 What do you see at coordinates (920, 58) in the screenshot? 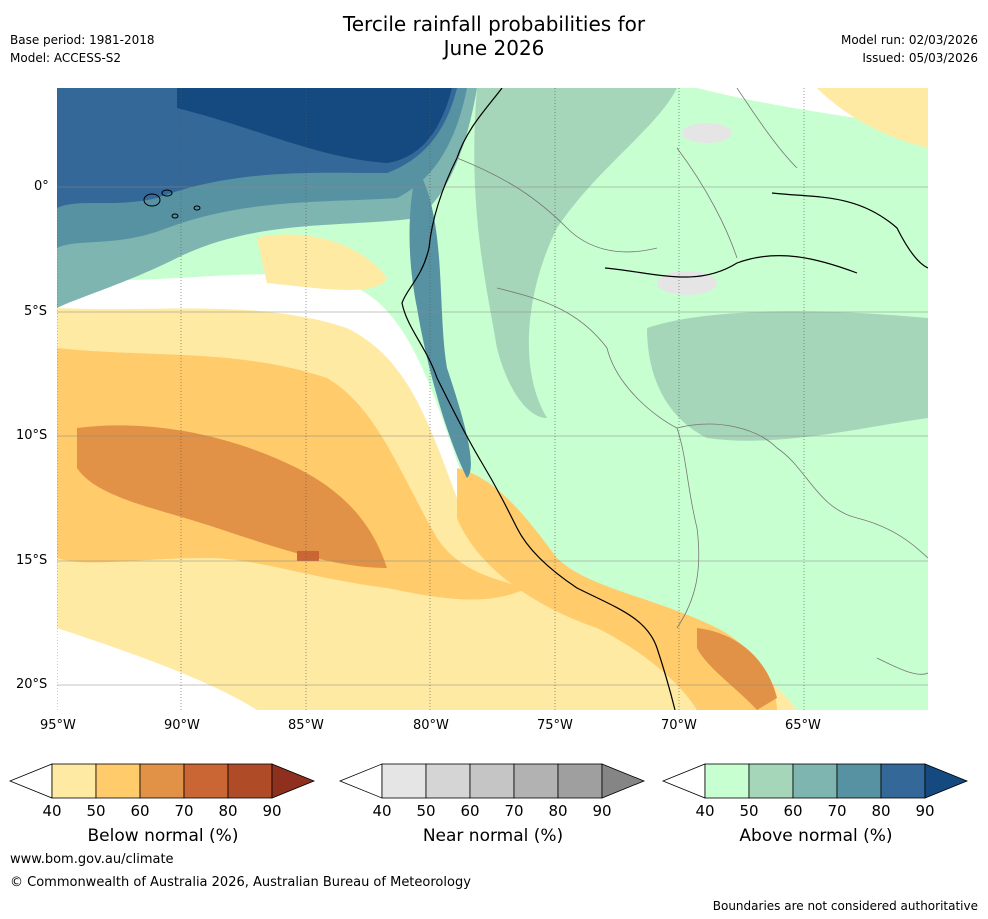
I see `issued-text: Issued: 05/03/2026` at bounding box center [920, 58].